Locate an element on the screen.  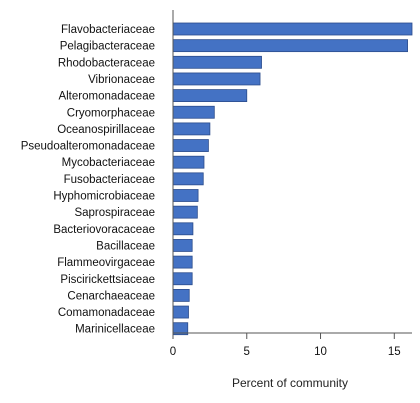
bar-vibrionaceae is located at coordinates (216, 79).